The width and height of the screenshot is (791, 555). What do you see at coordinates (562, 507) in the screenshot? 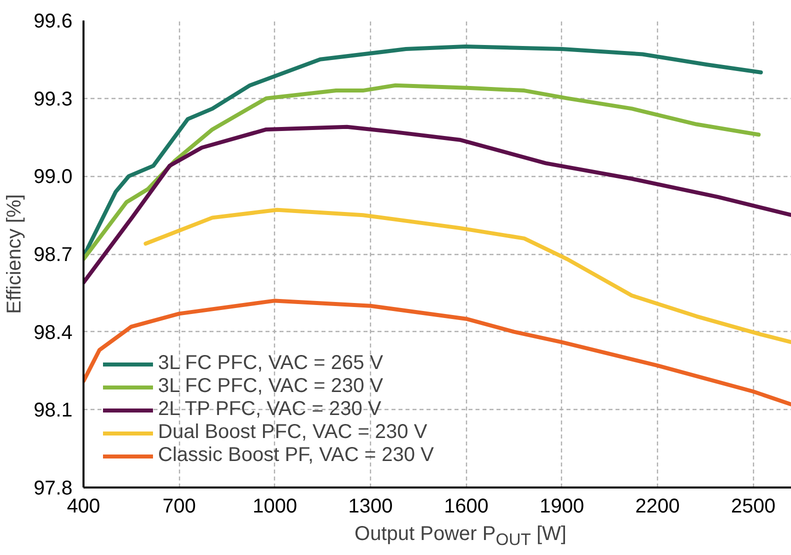
I see `x-tick-label: 1900` at bounding box center [562, 507].